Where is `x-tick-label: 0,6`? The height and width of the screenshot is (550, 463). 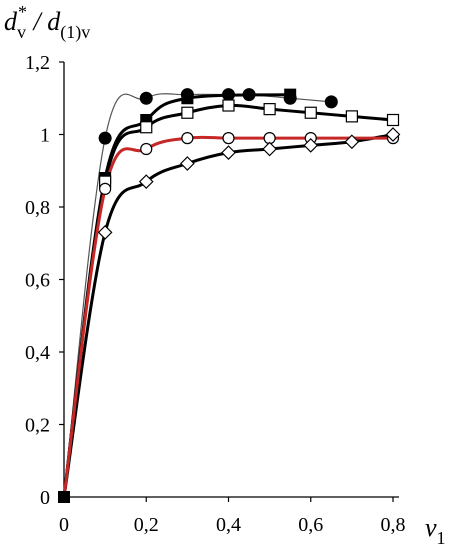 x-tick-label: 0,6 is located at coordinates (310, 525).